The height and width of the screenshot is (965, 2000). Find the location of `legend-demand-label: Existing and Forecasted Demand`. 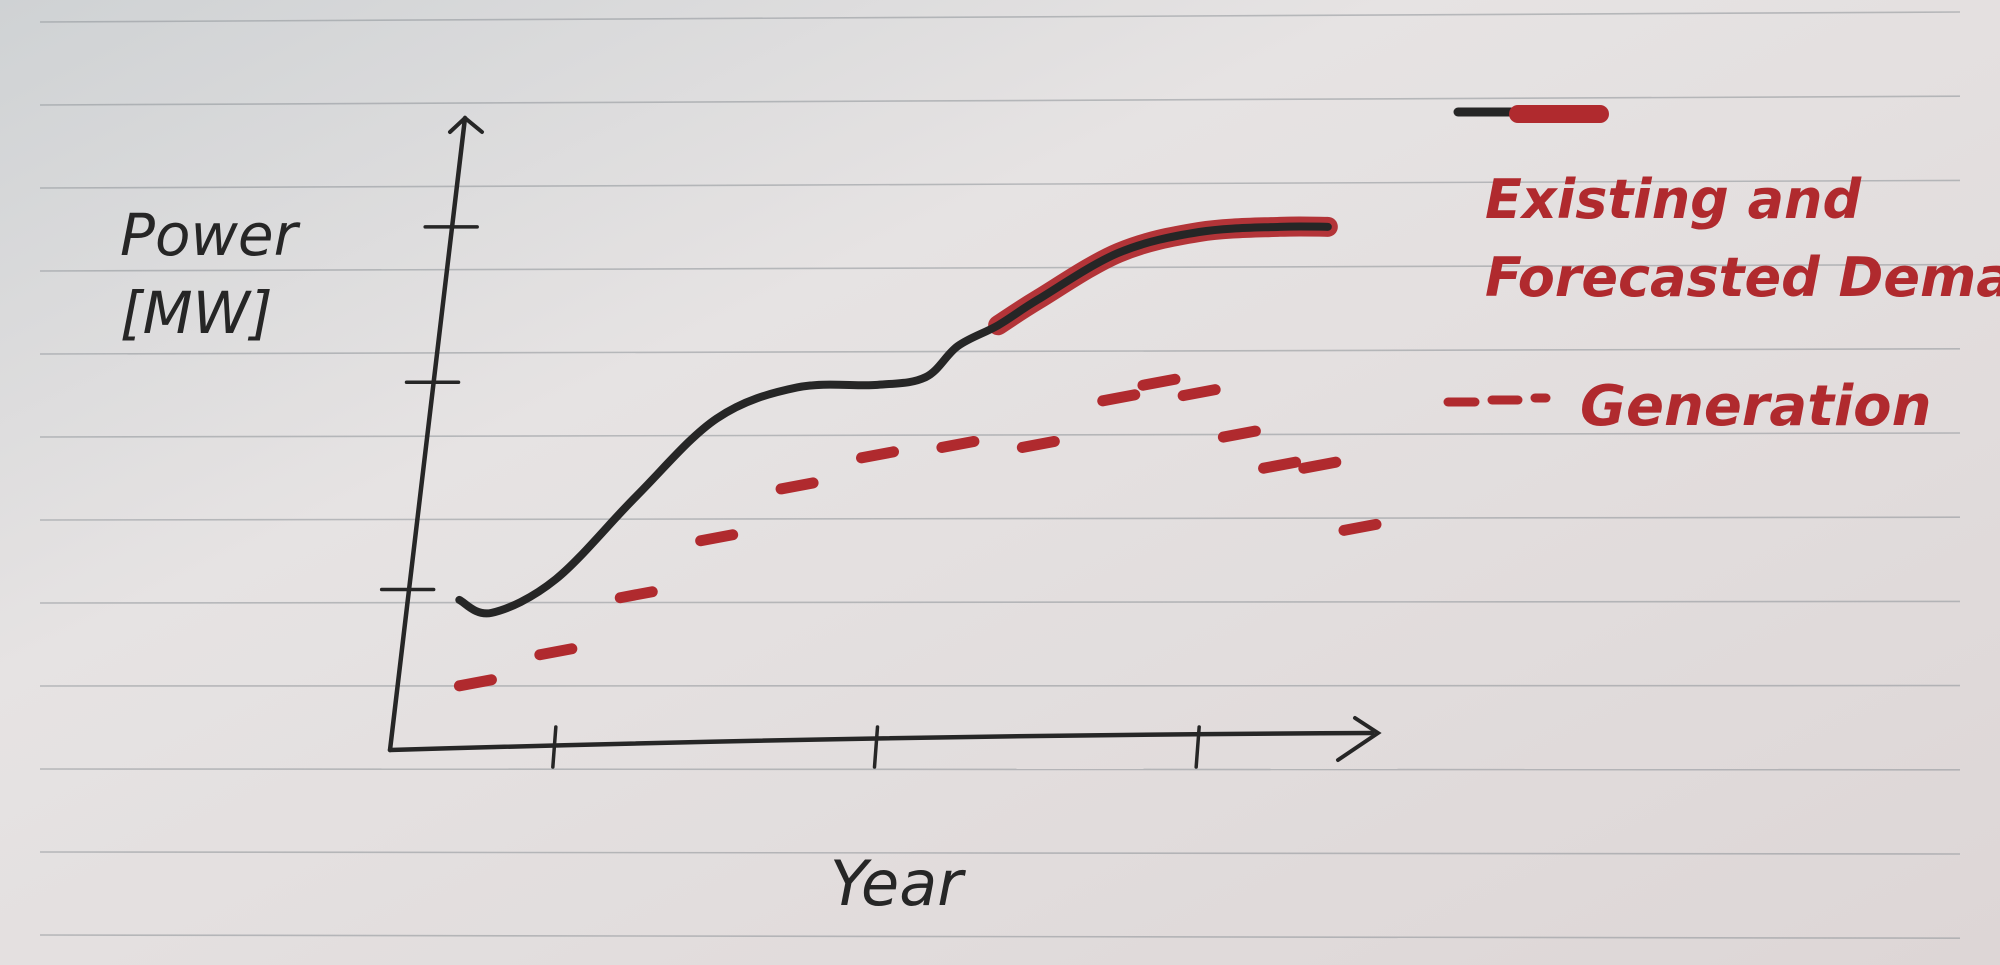

legend-demand-label: Existing and Forecasted Demand is located at coordinates (1742, 238).